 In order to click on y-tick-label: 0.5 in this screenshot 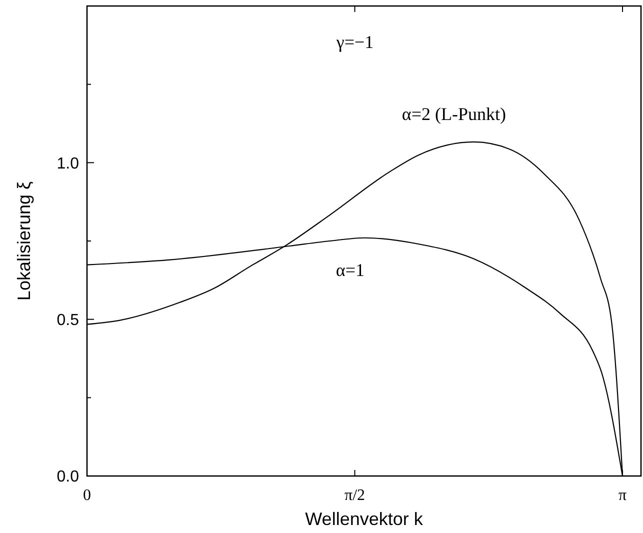, I will do `click(68, 320)`.